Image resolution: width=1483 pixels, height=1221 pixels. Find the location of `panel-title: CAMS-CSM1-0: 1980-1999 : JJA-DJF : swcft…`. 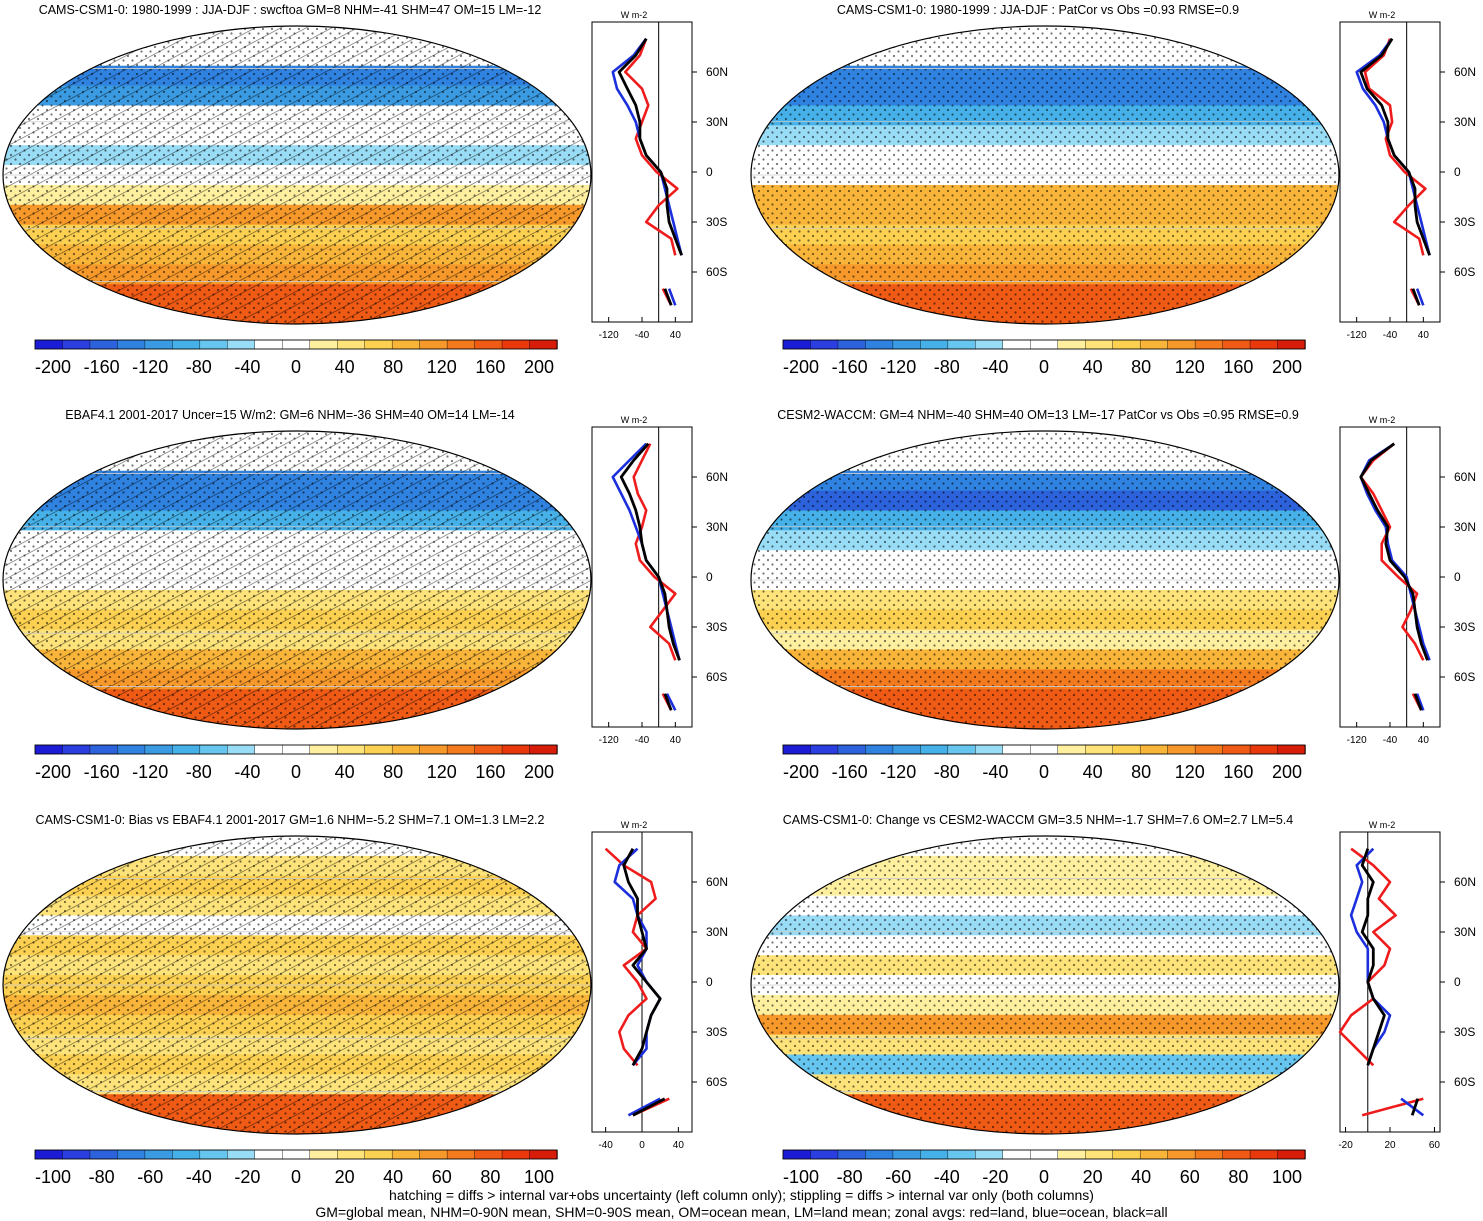

panel-title: CAMS-CSM1-0: 1980-1999 : JJA-DJF : swcft… is located at coordinates (290, 10).